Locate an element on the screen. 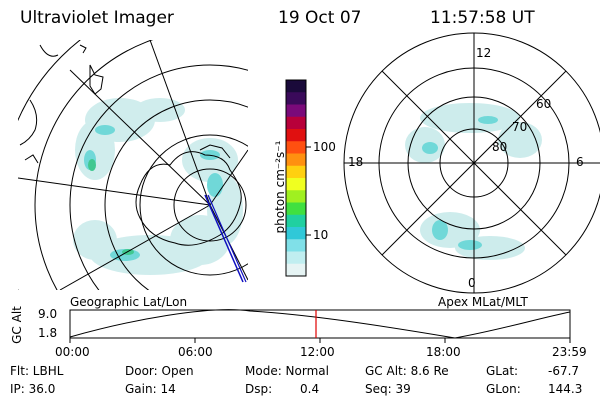  time-label: 11:57:58 UT is located at coordinates (482, 18).